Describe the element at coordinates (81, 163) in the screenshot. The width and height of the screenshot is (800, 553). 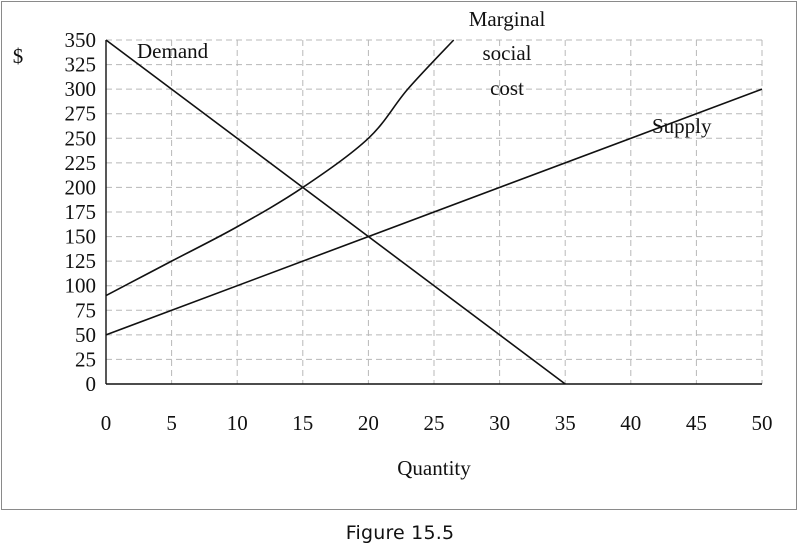
I see `y-tick-label-9: 225` at that location.